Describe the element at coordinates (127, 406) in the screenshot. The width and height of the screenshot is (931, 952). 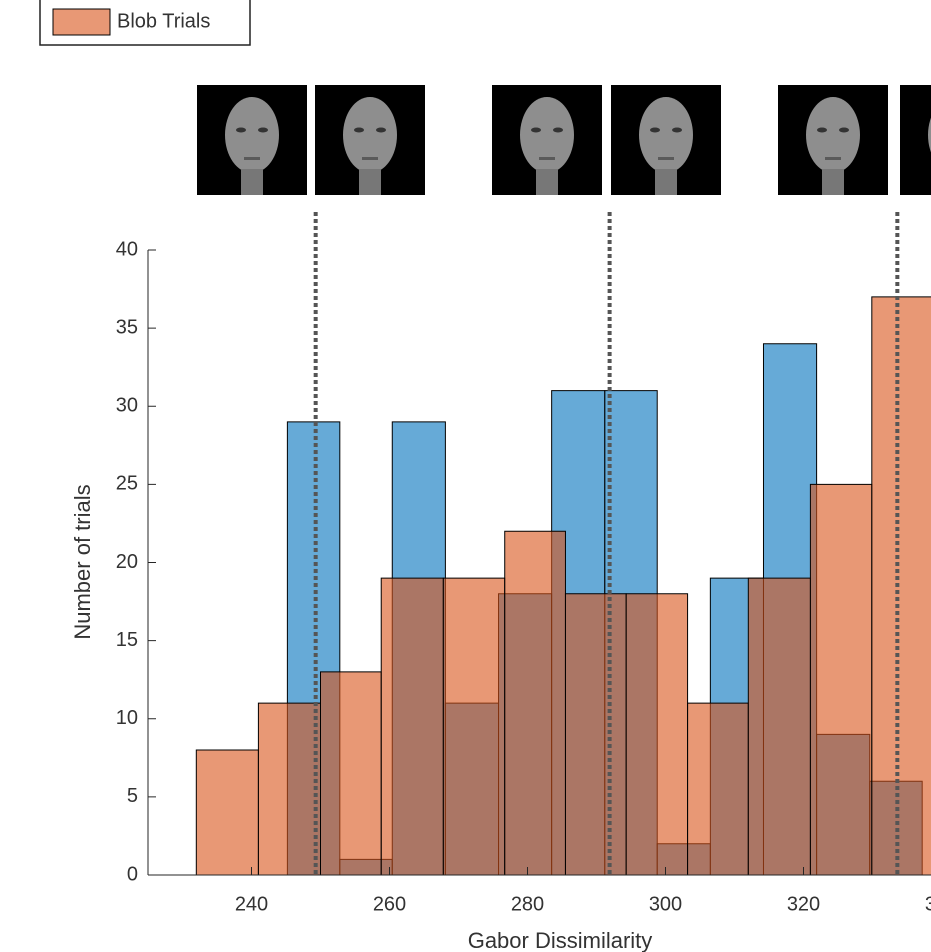
I see `y-tick-label: 30` at that location.